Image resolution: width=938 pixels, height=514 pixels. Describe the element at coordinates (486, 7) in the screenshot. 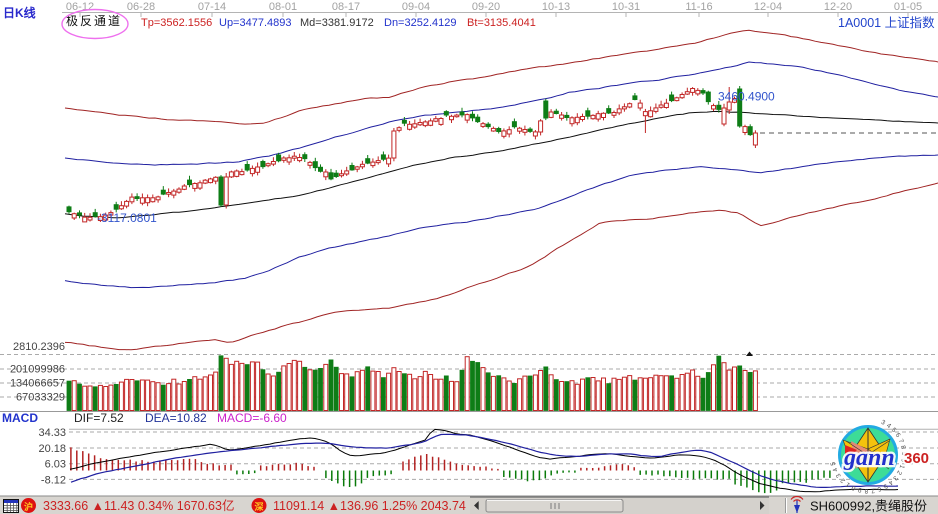

I see `svg-text: 09-20` at that location.